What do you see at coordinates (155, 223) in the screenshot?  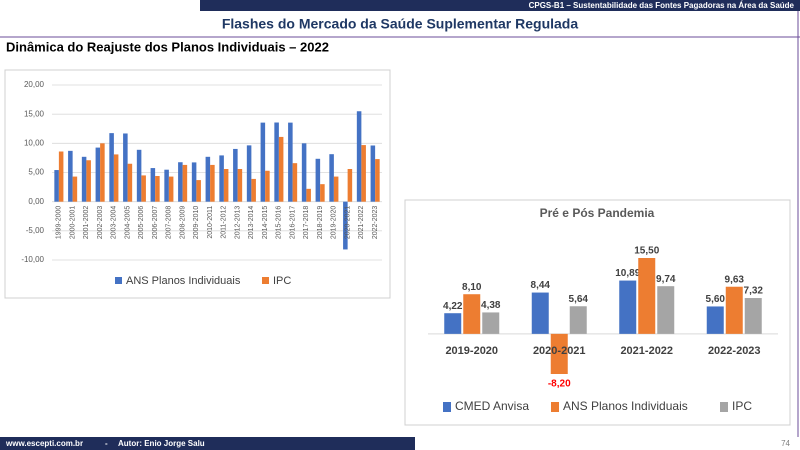 I see `x-tick-label: 2006-2007` at bounding box center [155, 223].